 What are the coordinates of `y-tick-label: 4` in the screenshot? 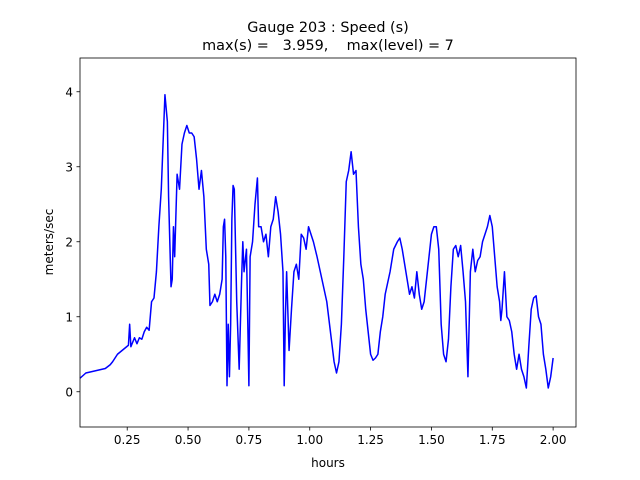 It's located at (69, 92).